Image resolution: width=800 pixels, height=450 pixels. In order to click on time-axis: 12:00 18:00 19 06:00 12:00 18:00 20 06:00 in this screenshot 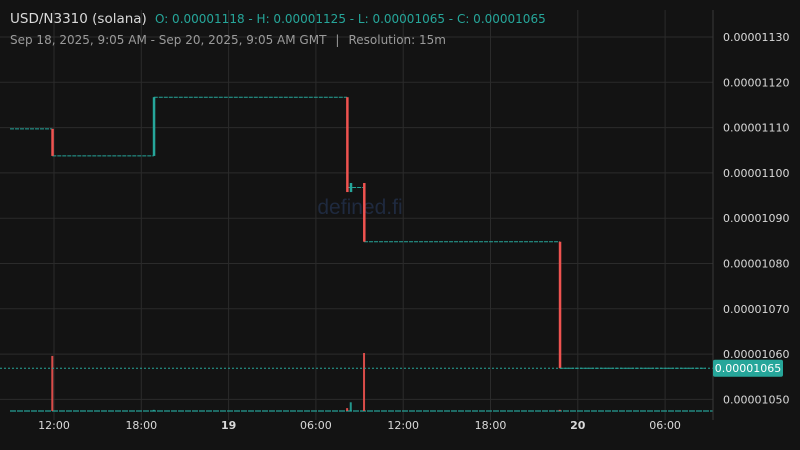, I will do `click(359, 425)`.